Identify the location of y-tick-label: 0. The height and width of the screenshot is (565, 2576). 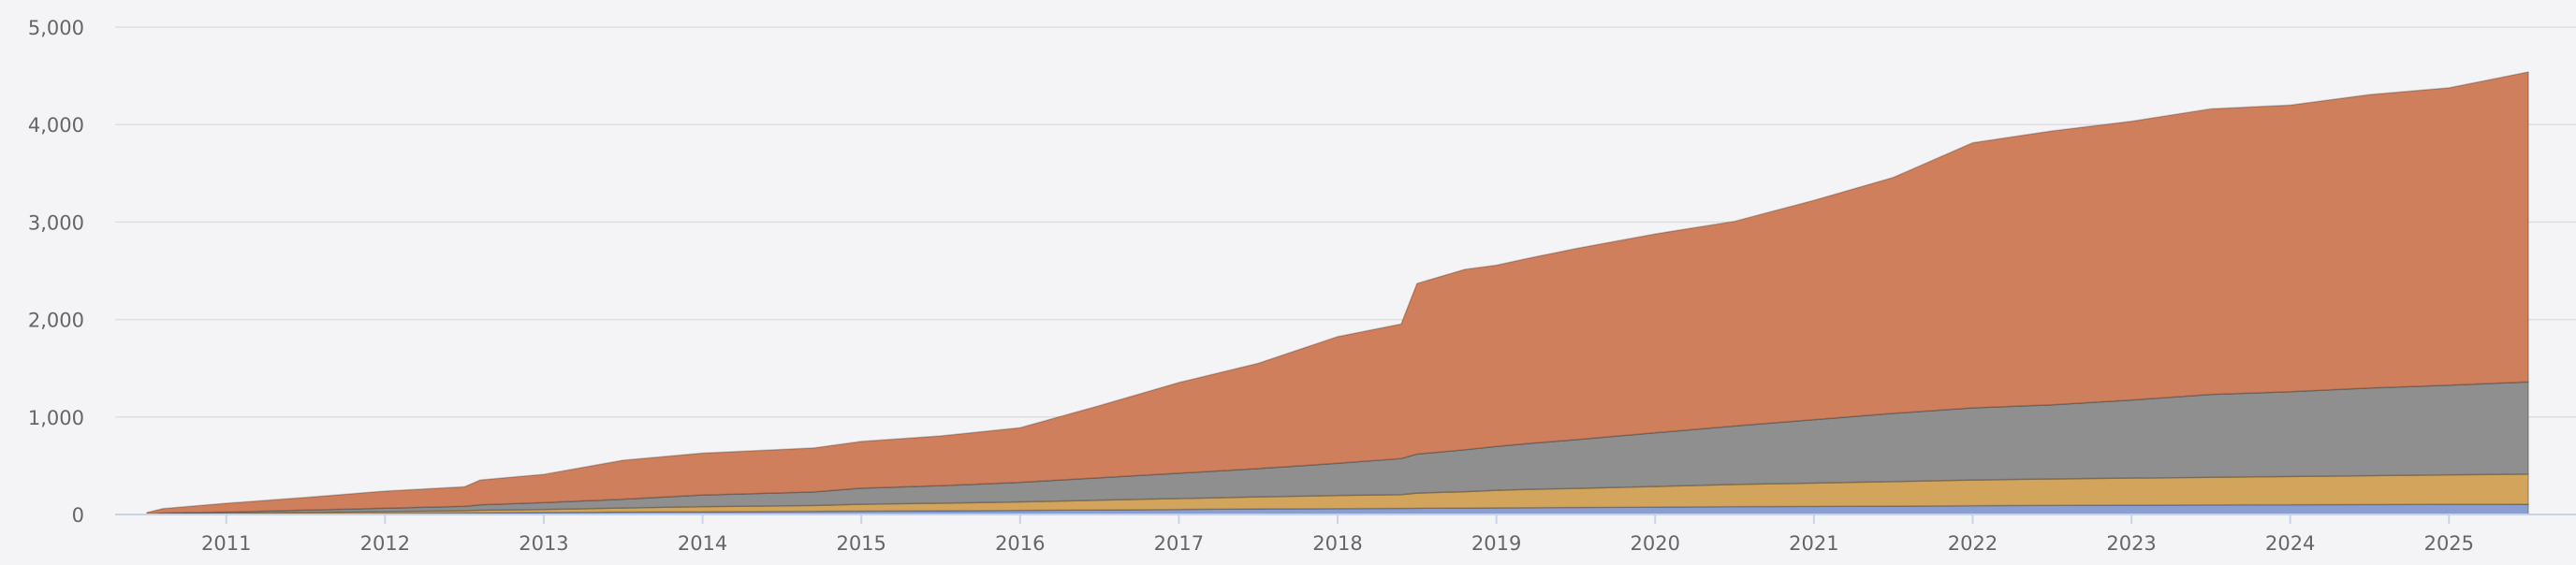
(78, 515).